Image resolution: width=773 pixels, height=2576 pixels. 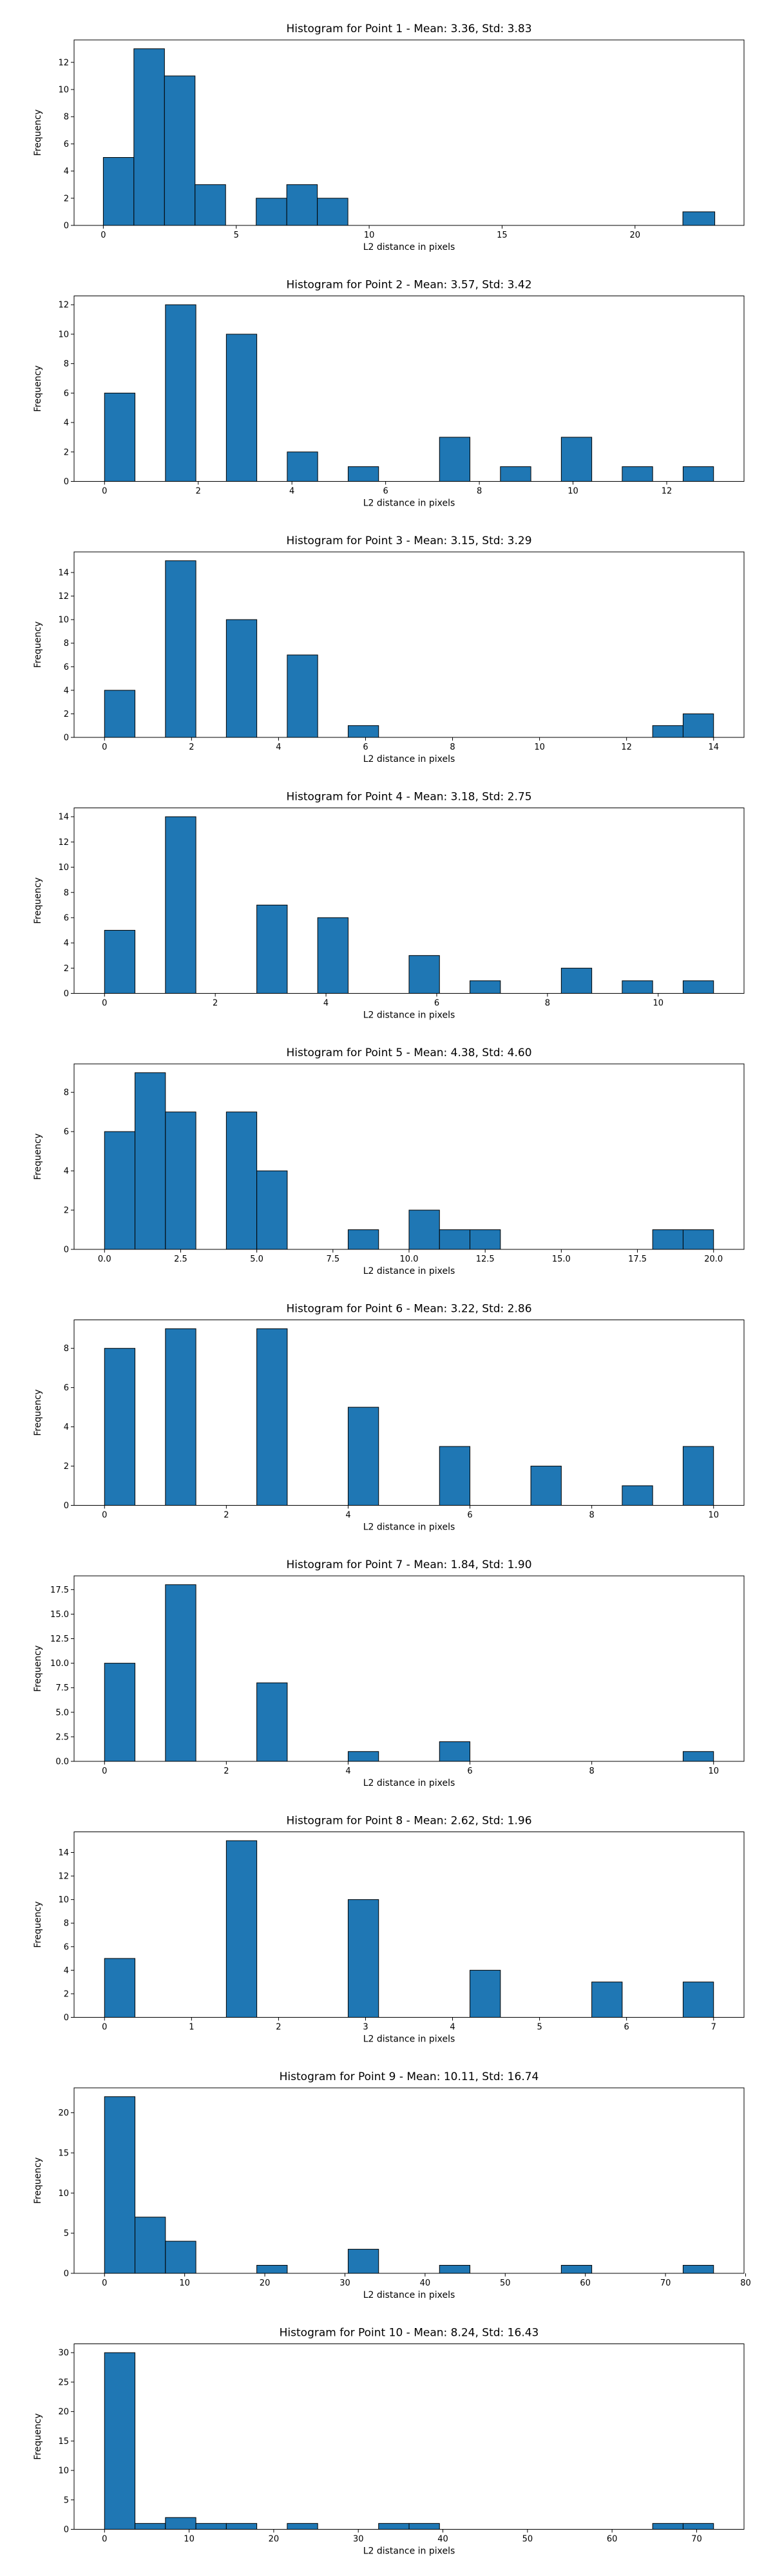 What do you see at coordinates (365, 2028) in the screenshot?
I see `x-tick-label: 3` at bounding box center [365, 2028].